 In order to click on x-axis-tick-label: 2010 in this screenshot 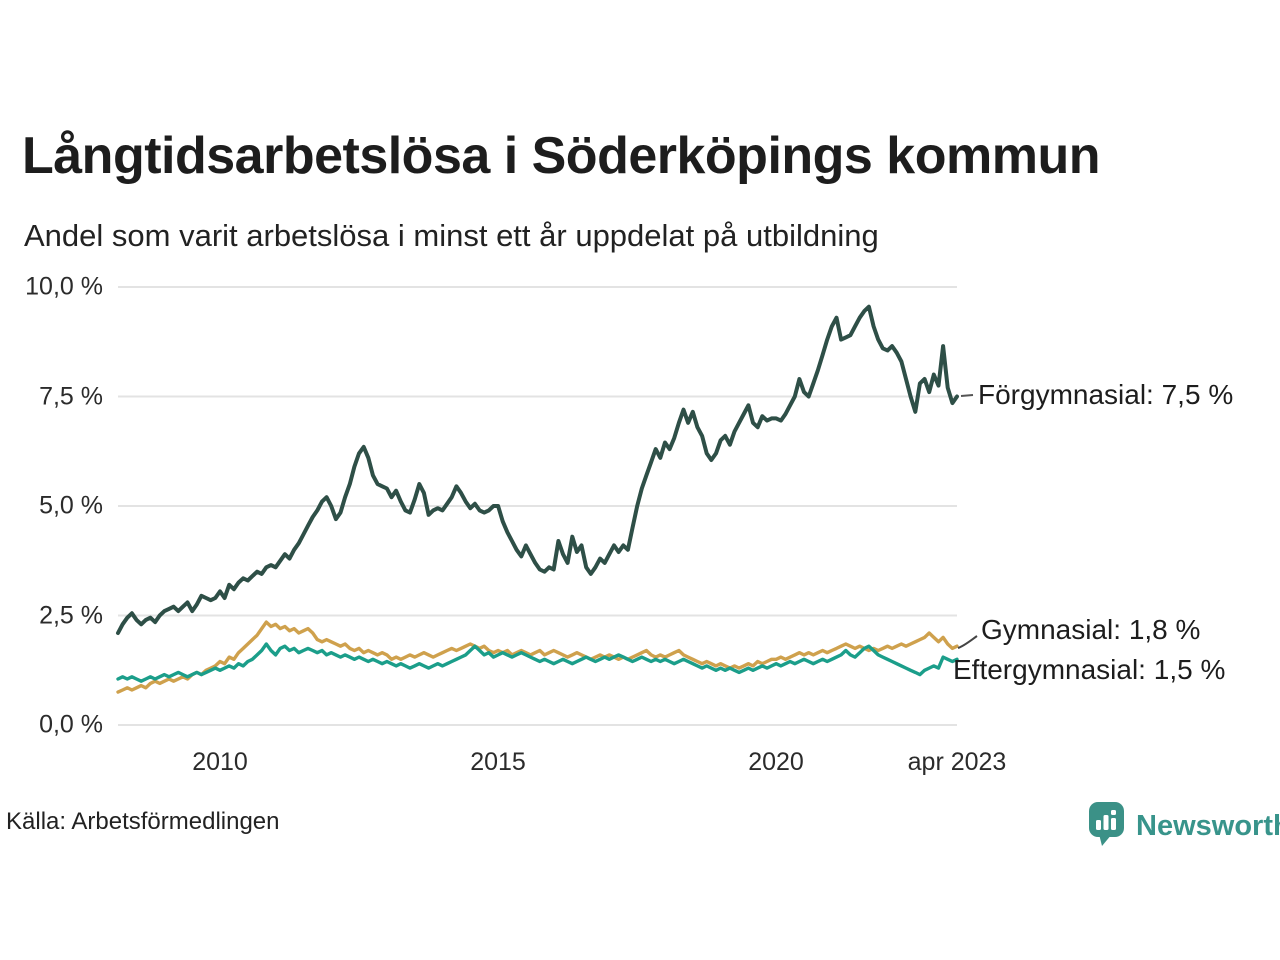, I will do `click(220, 762)`.